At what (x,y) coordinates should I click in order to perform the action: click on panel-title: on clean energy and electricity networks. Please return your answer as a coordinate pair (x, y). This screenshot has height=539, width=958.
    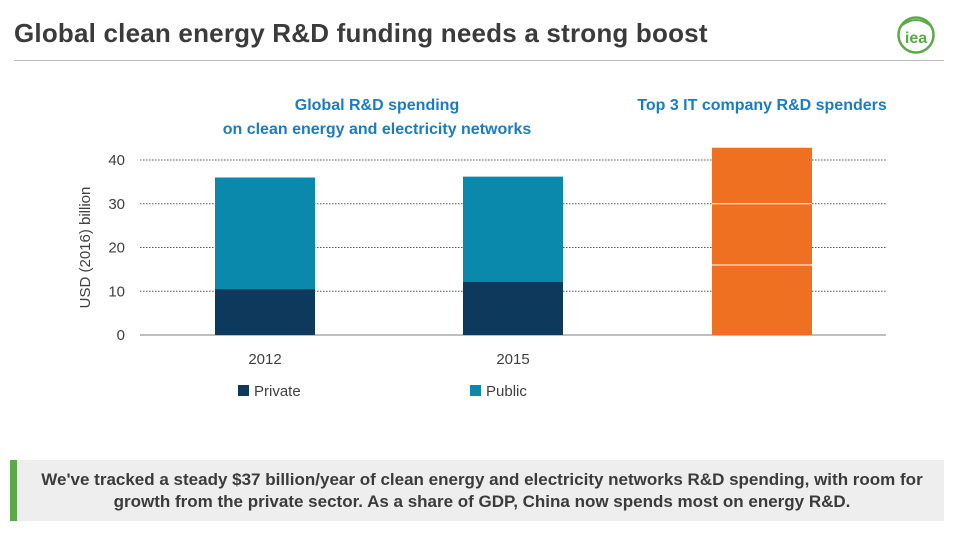
    Looking at the image, I should click on (377, 129).